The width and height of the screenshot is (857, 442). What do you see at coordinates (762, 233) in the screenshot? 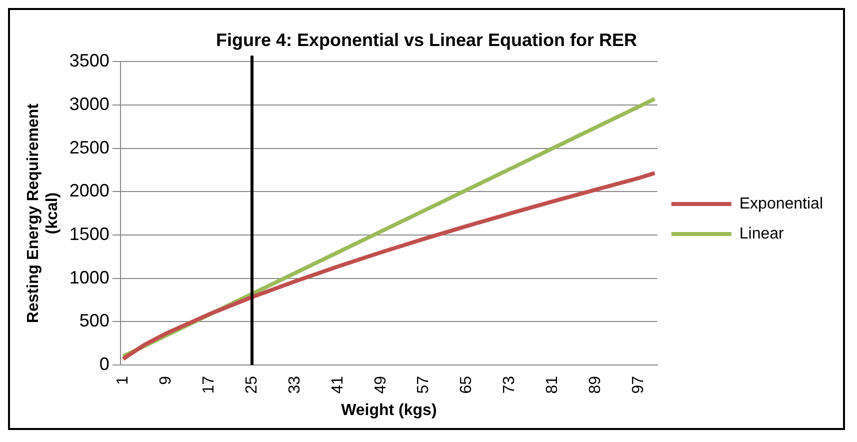
I see `legend-label: Linear` at bounding box center [762, 233].